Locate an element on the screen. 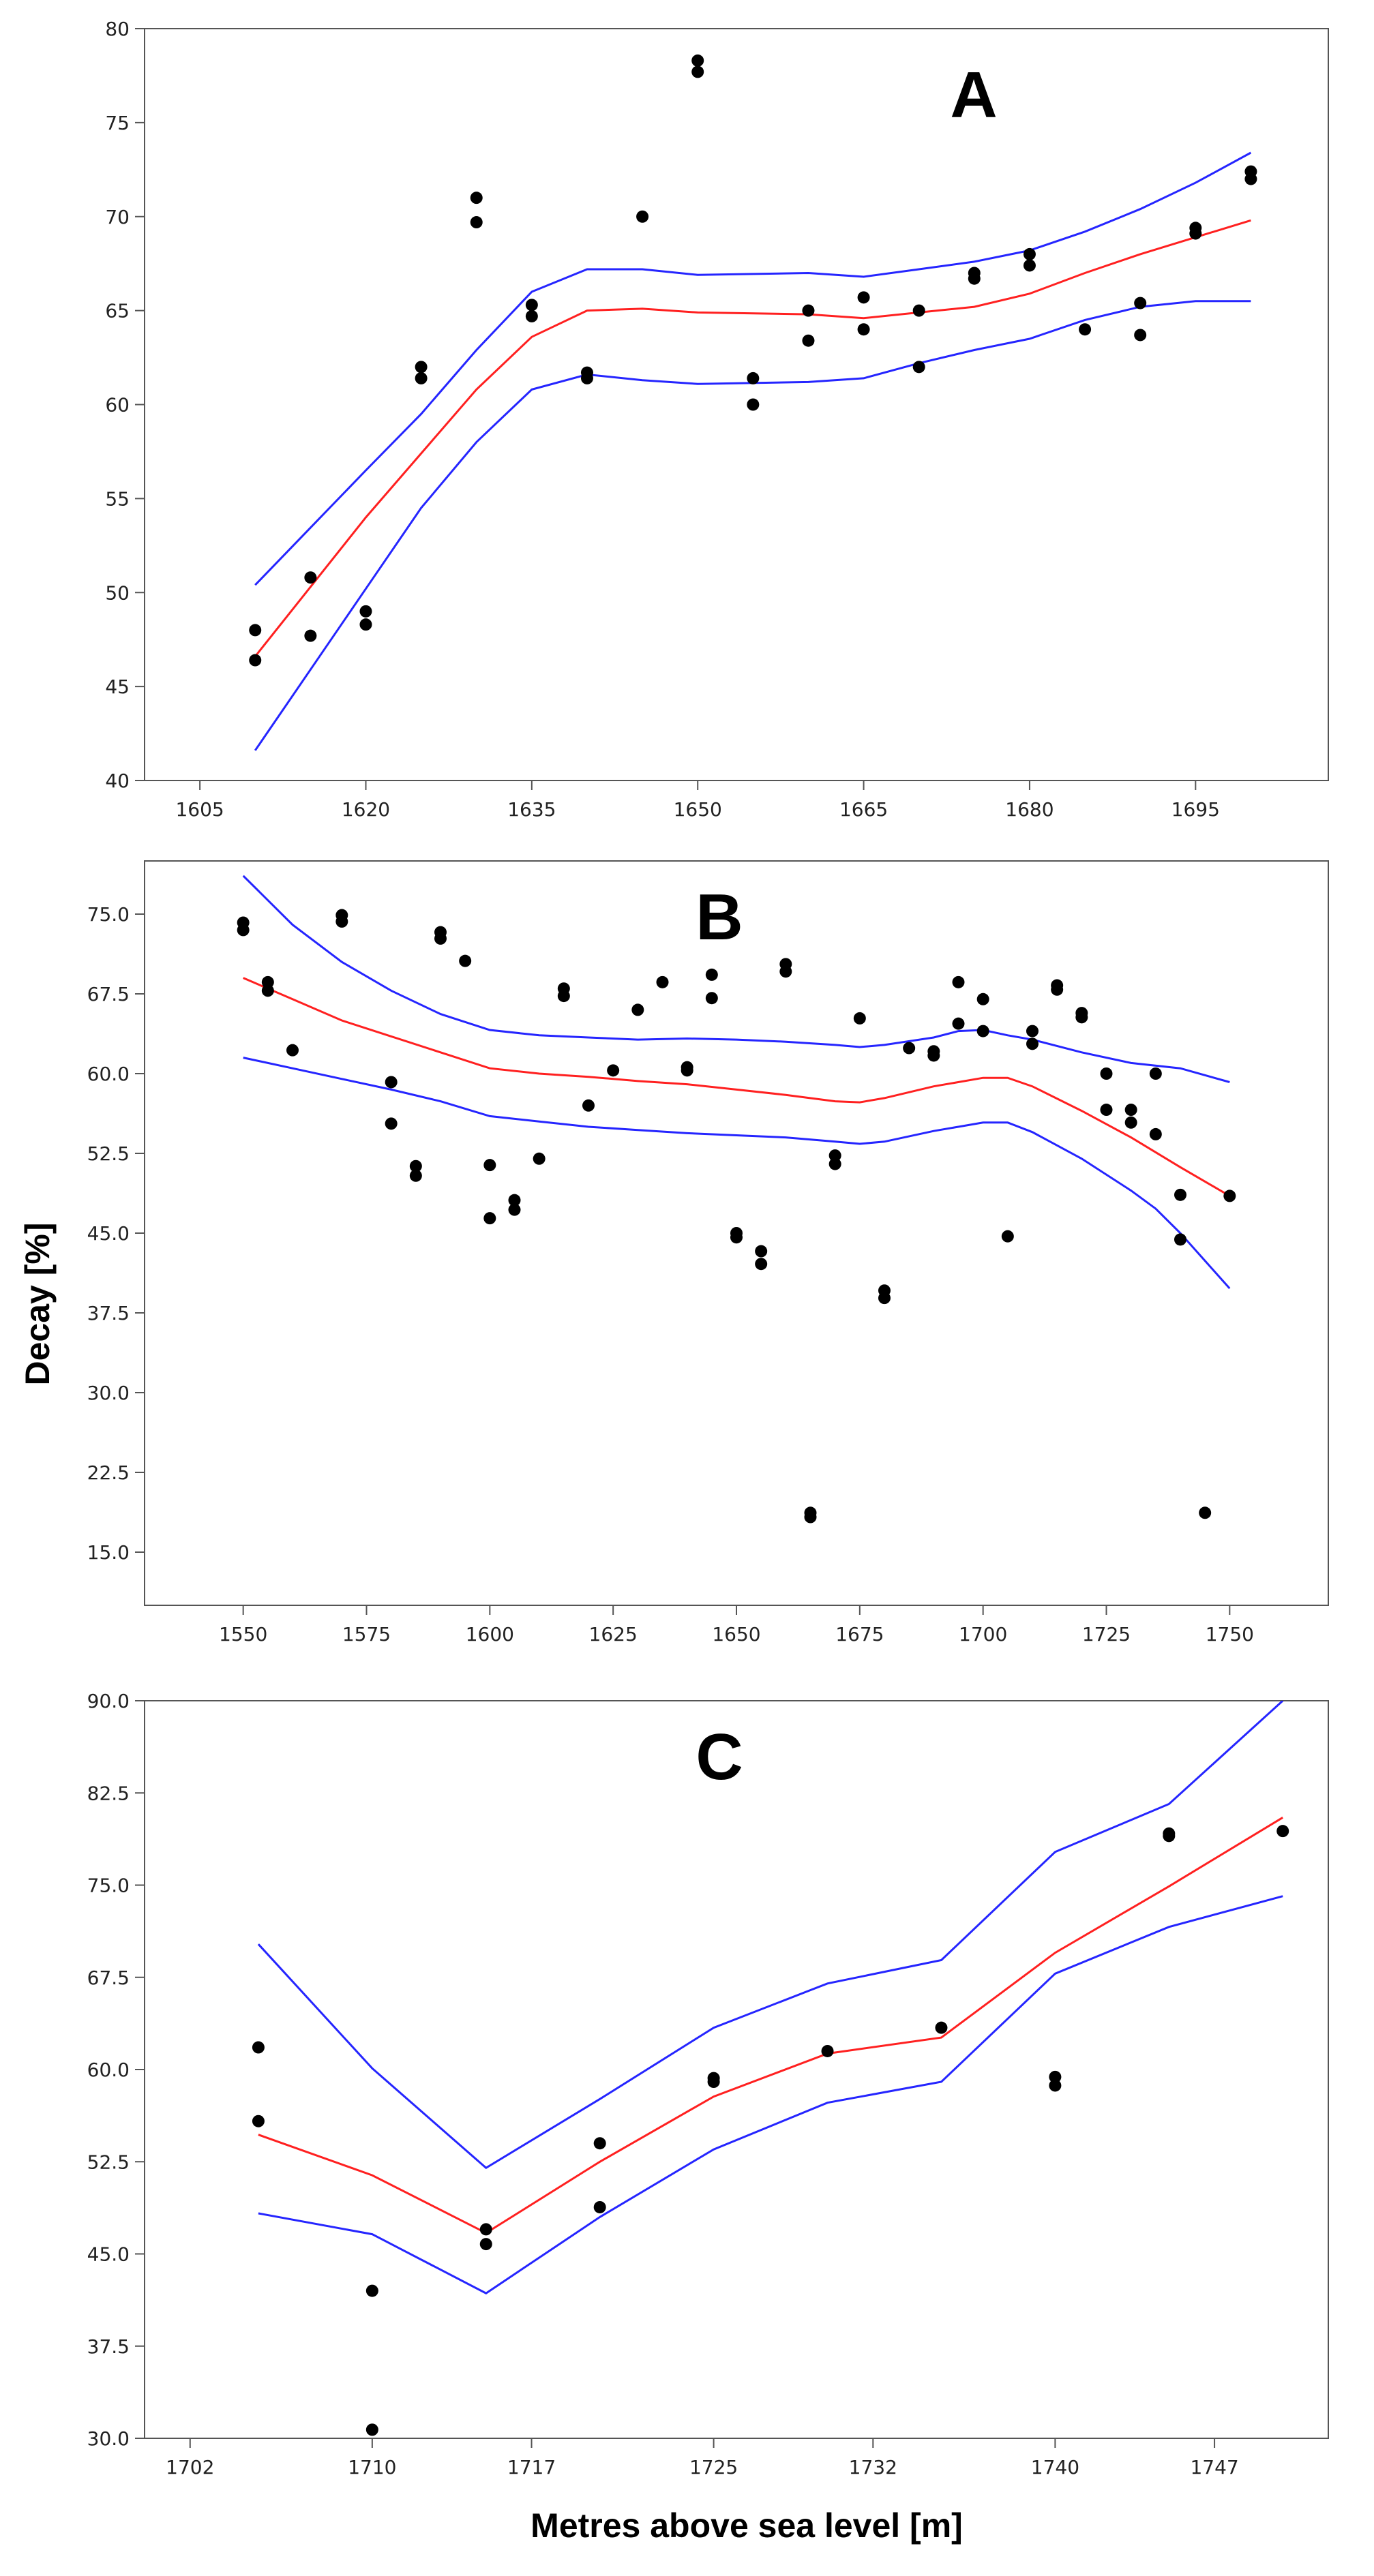 The width and height of the screenshot is (1374, 2576). x-tick-label: 1717 is located at coordinates (531, 2467).